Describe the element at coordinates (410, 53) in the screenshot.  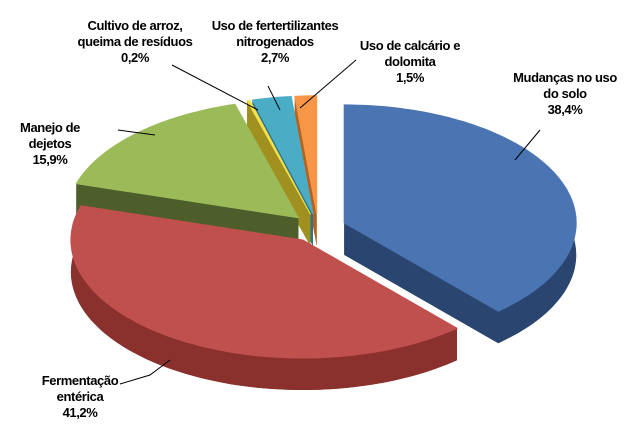
I see `category-label: Uso de calcário e dolomita` at that location.